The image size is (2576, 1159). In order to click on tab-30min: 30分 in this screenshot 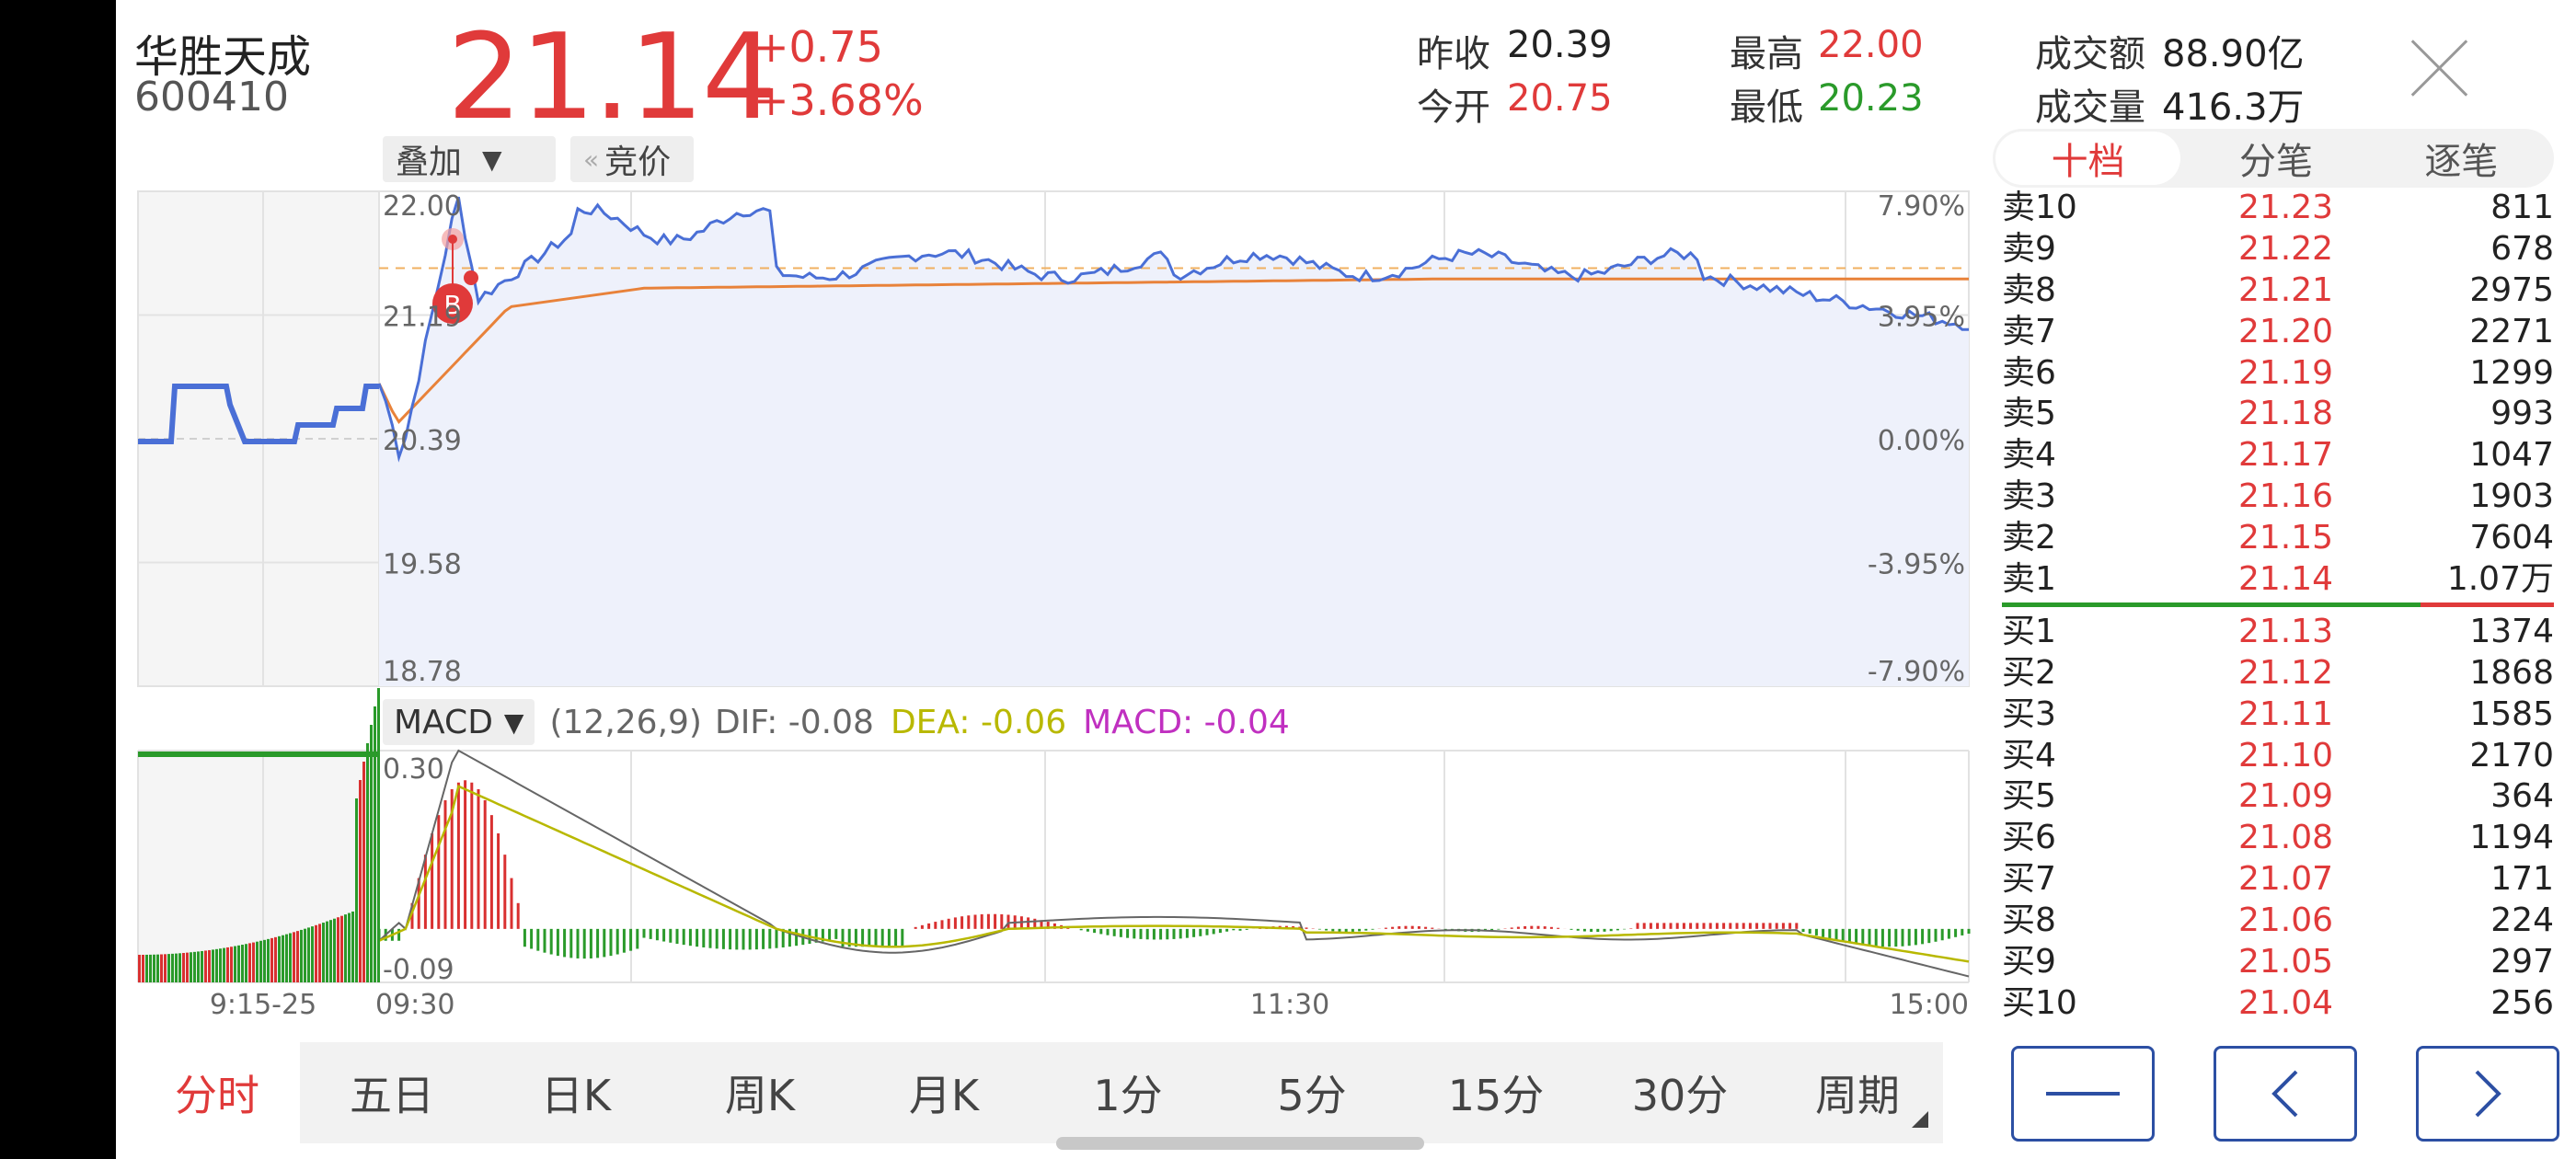, I will do `click(1680, 1095)`.